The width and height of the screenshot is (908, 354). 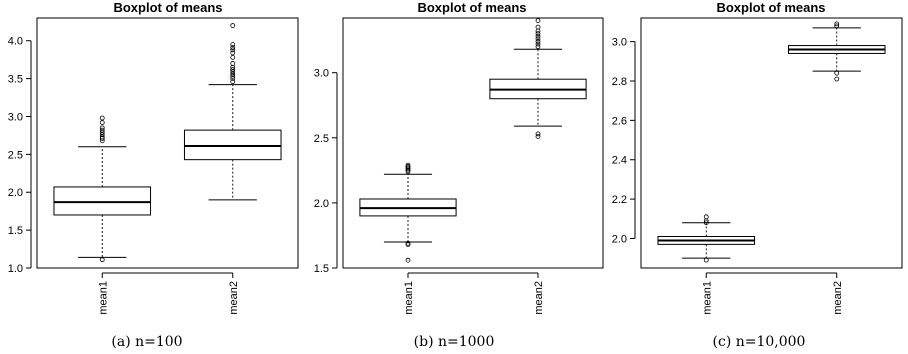 What do you see at coordinates (321, 269) in the screenshot?
I see `y-tick-label-0: 1.5` at bounding box center [321, 269].